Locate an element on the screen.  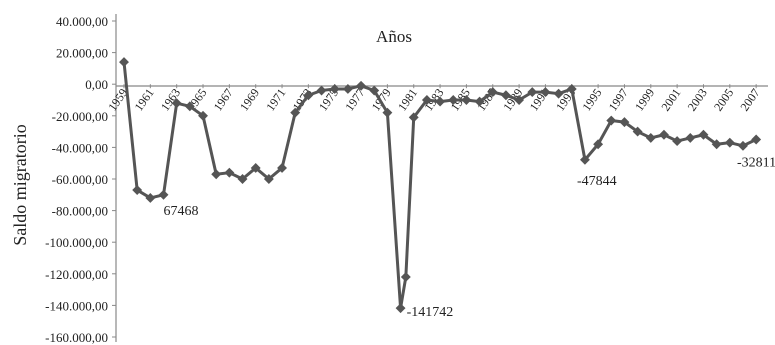
x-tick-label: 1997 is located at coordinates (618, 100).